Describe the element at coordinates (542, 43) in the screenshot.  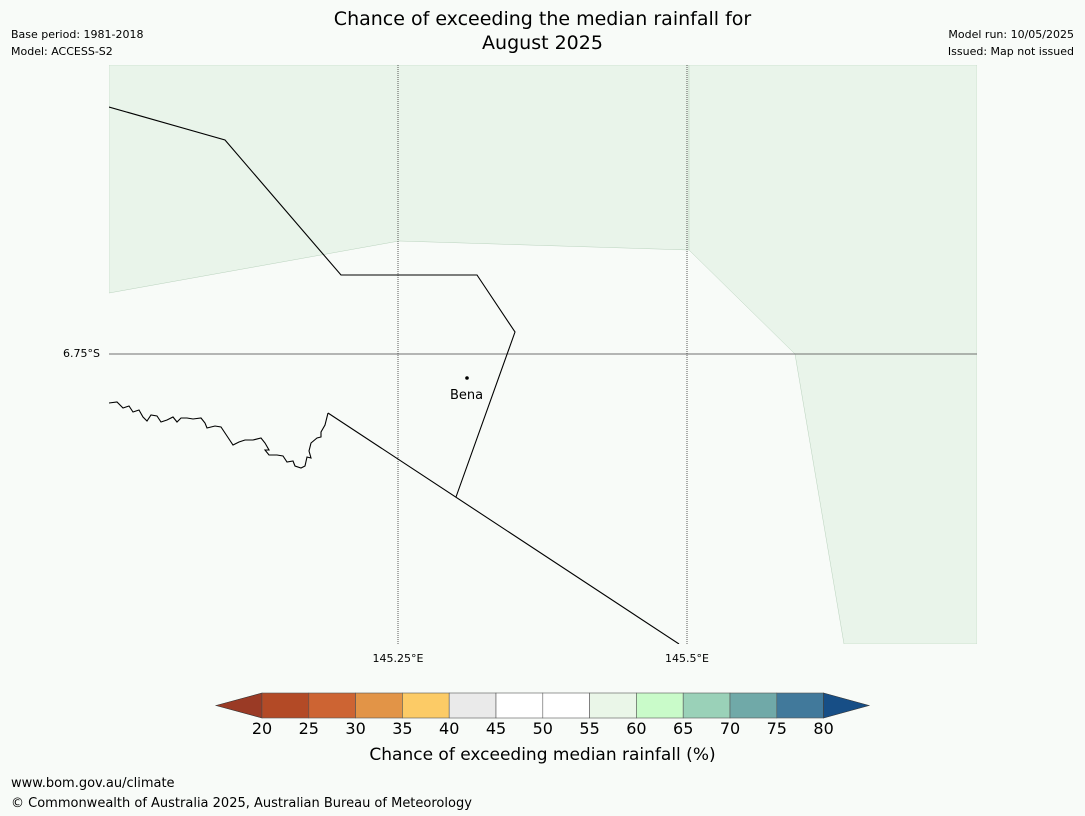
I see `map-title-line2: August 2025` at that location.